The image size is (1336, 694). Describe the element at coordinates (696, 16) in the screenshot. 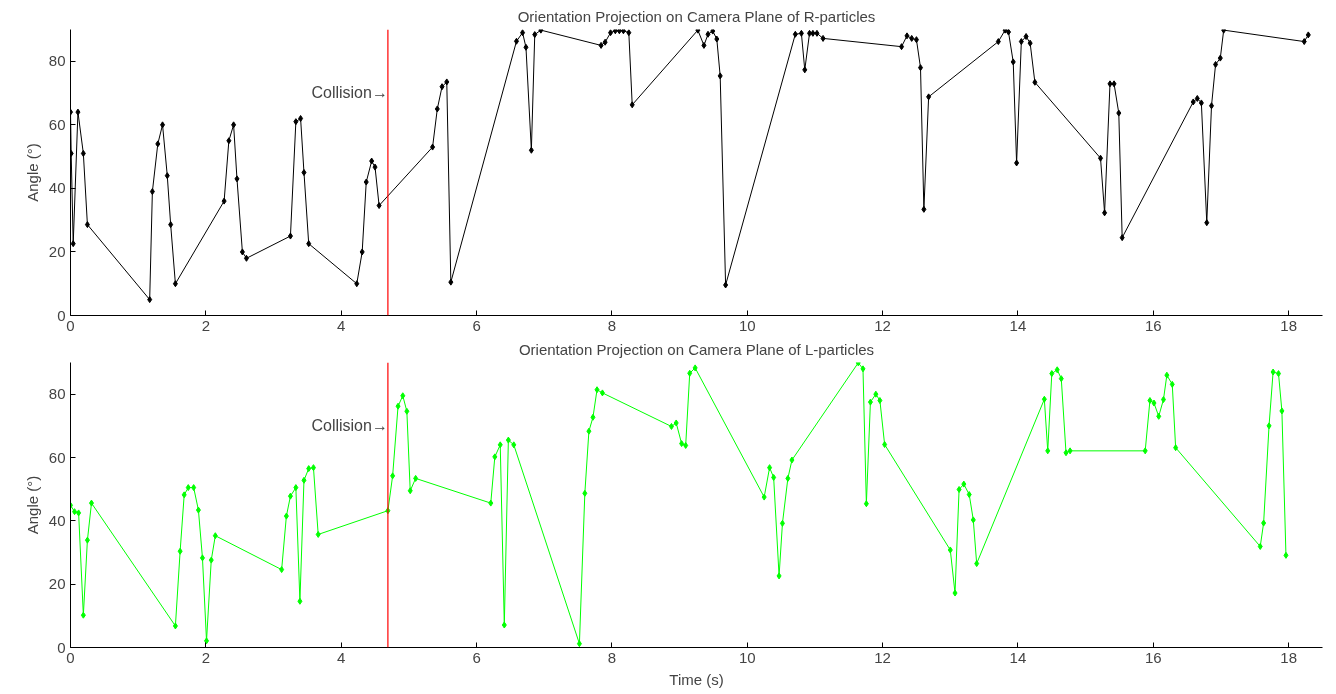

I see `chart-title: Orientation Projection on Camera Plane of R-particles` at that location.